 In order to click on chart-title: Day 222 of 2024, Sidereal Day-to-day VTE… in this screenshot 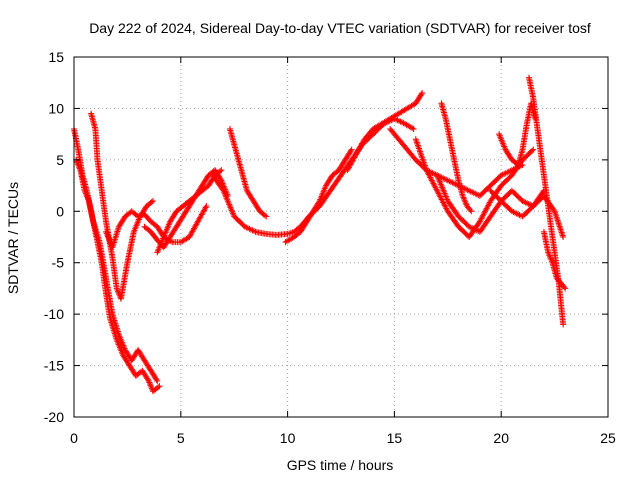, I will do `click(340, 28)`.